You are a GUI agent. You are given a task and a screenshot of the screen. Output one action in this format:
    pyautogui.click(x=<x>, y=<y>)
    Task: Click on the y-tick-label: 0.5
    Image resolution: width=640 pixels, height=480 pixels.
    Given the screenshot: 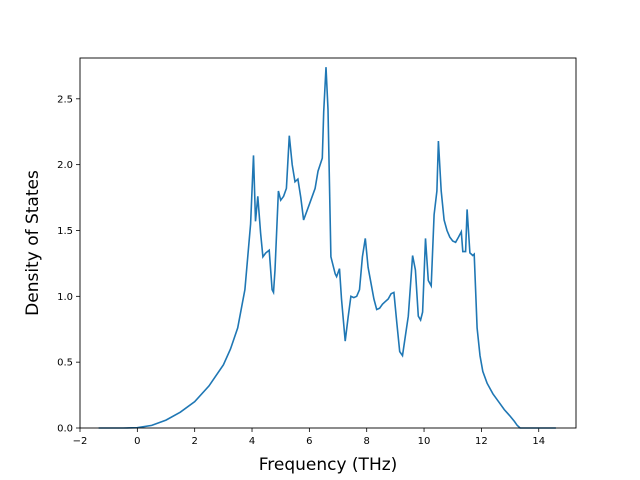 What is the action you would take?
    pyautogui.click(x=65, y=363)
    